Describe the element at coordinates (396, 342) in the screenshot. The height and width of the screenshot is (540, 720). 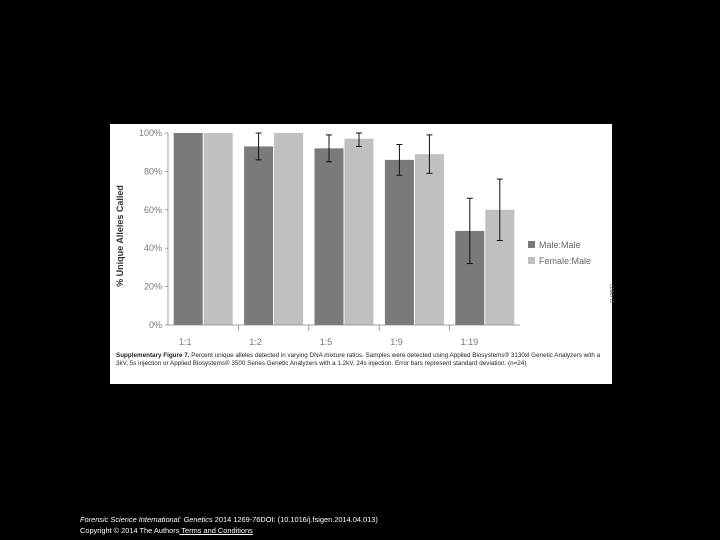
I see `x-tick-label: 1:9` at that location.